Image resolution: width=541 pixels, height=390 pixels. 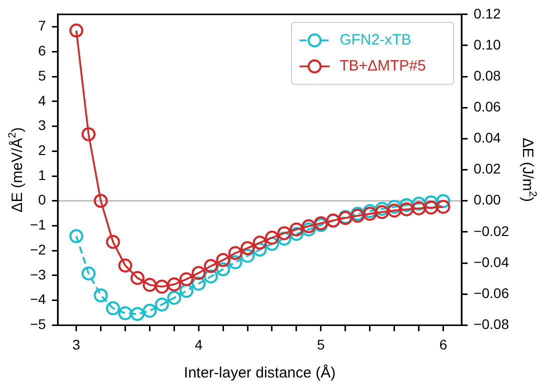 I want to click on y2-tick-label: 0.04, so click(x=488, y=138).